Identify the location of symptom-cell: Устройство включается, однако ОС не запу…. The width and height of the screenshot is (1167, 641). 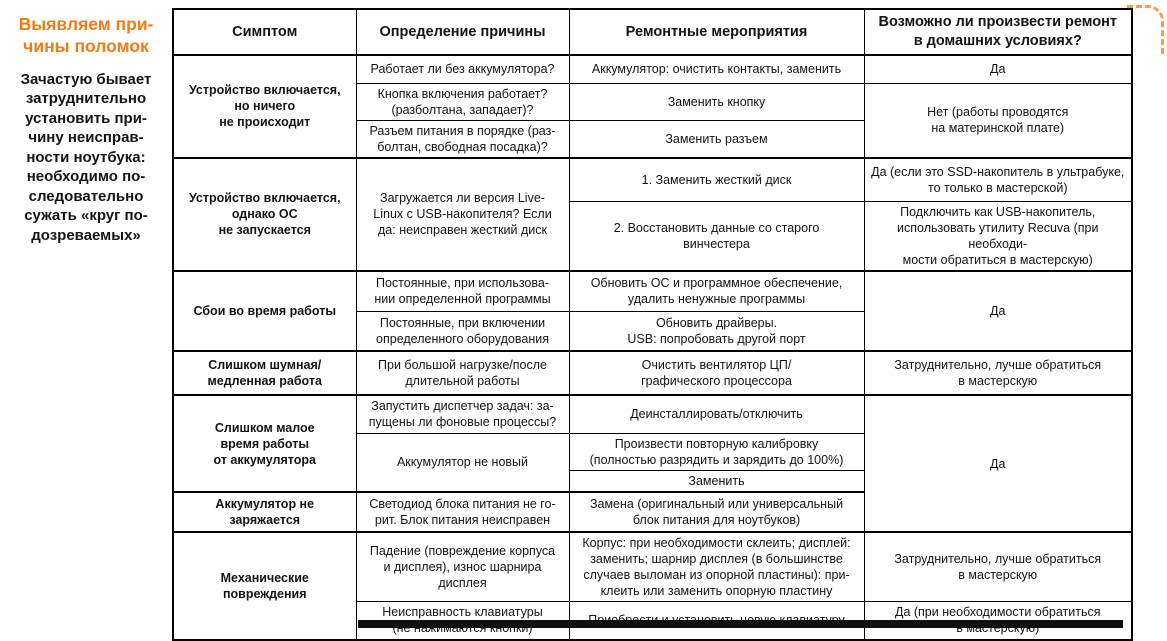
(264, 214).